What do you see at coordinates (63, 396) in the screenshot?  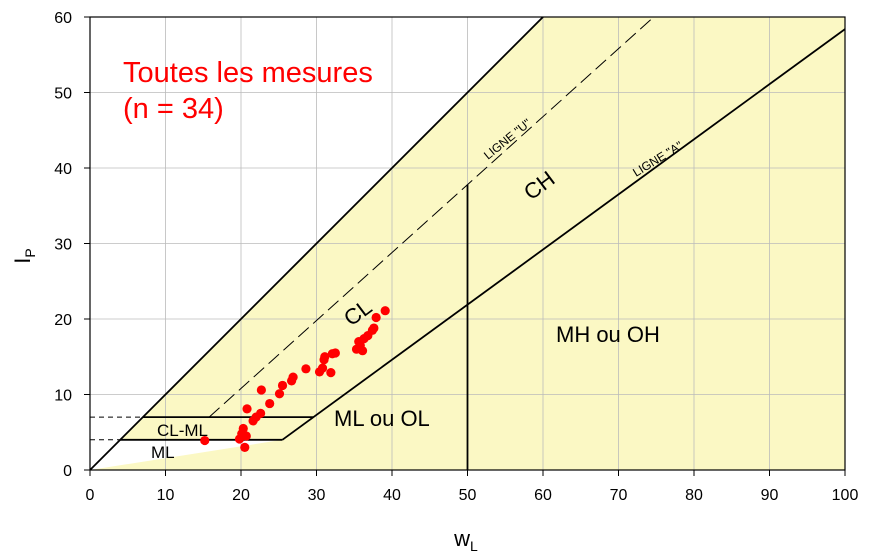 I see `y-tick-label: 10` at bounding box center [63, 396].